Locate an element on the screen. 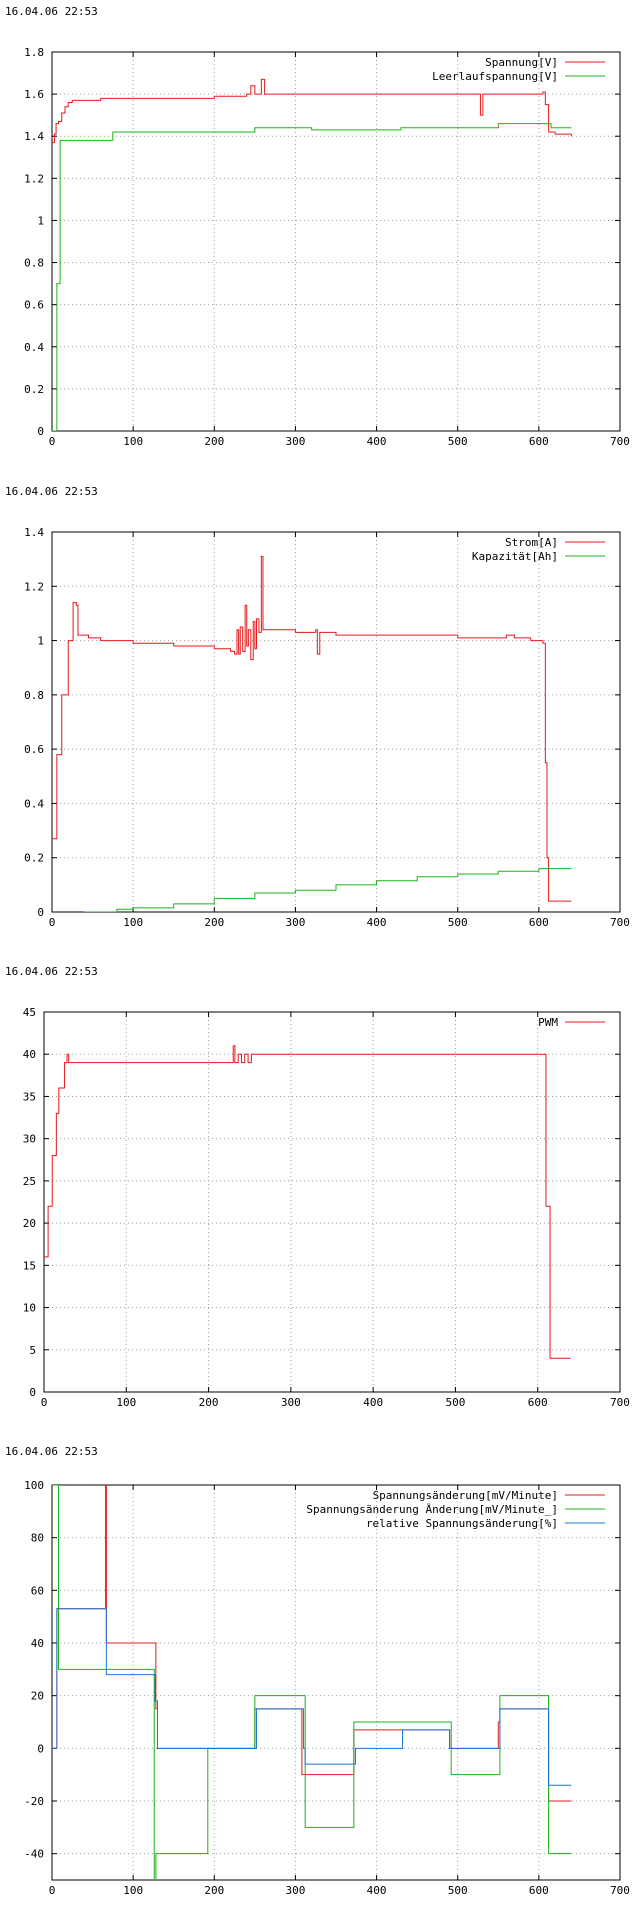 The width and height of the screenshot is (640, 1920). legend-label: Leerlaufspannung[V] is located at coordinates (495, 76).